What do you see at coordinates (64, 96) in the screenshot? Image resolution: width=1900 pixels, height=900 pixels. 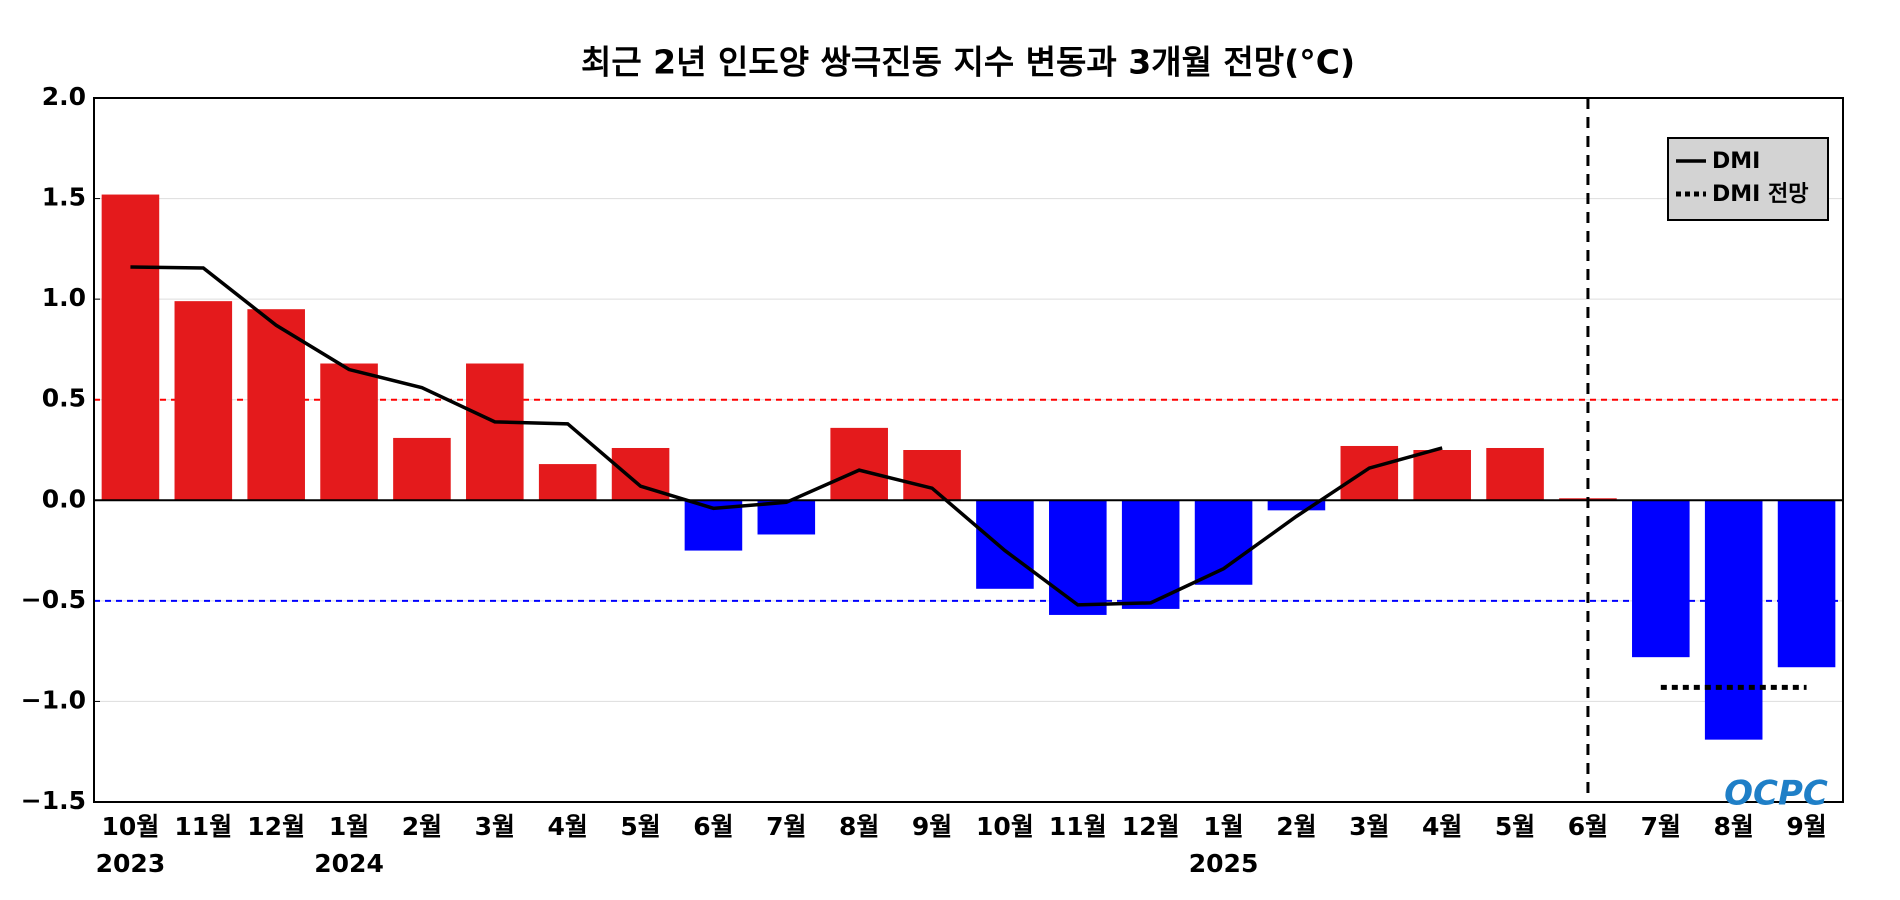 I see `y-tick-label: 2.0` at bounding box center [64, 96].